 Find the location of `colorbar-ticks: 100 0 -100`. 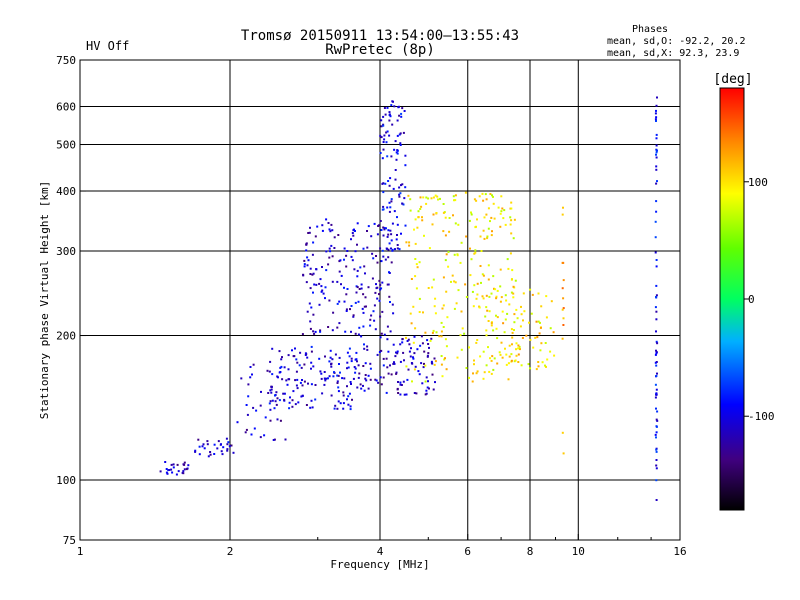

colorbar-ticks: 100 0 -100 is located at coordinates (759, 299).